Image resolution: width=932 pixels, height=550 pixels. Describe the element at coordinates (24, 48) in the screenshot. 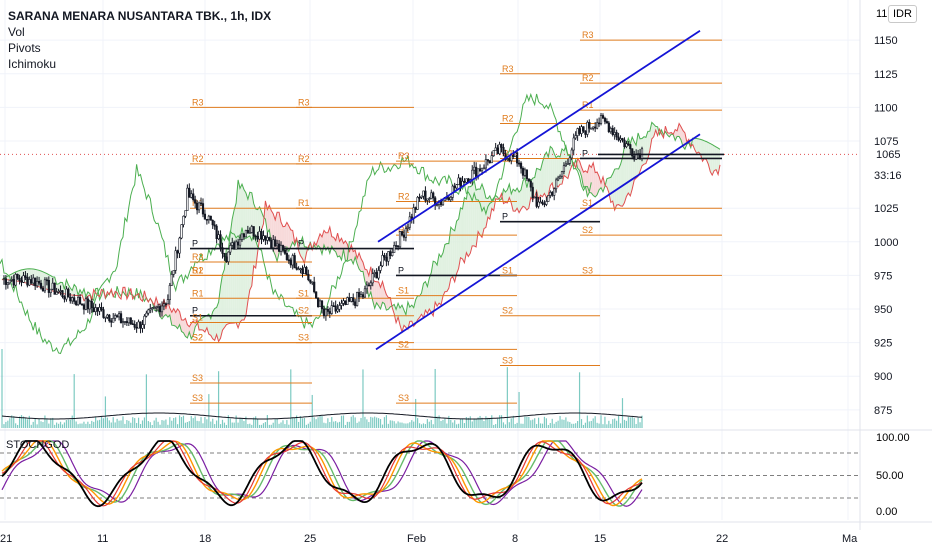

I see `indicator-pivots: Pivots` at that location.